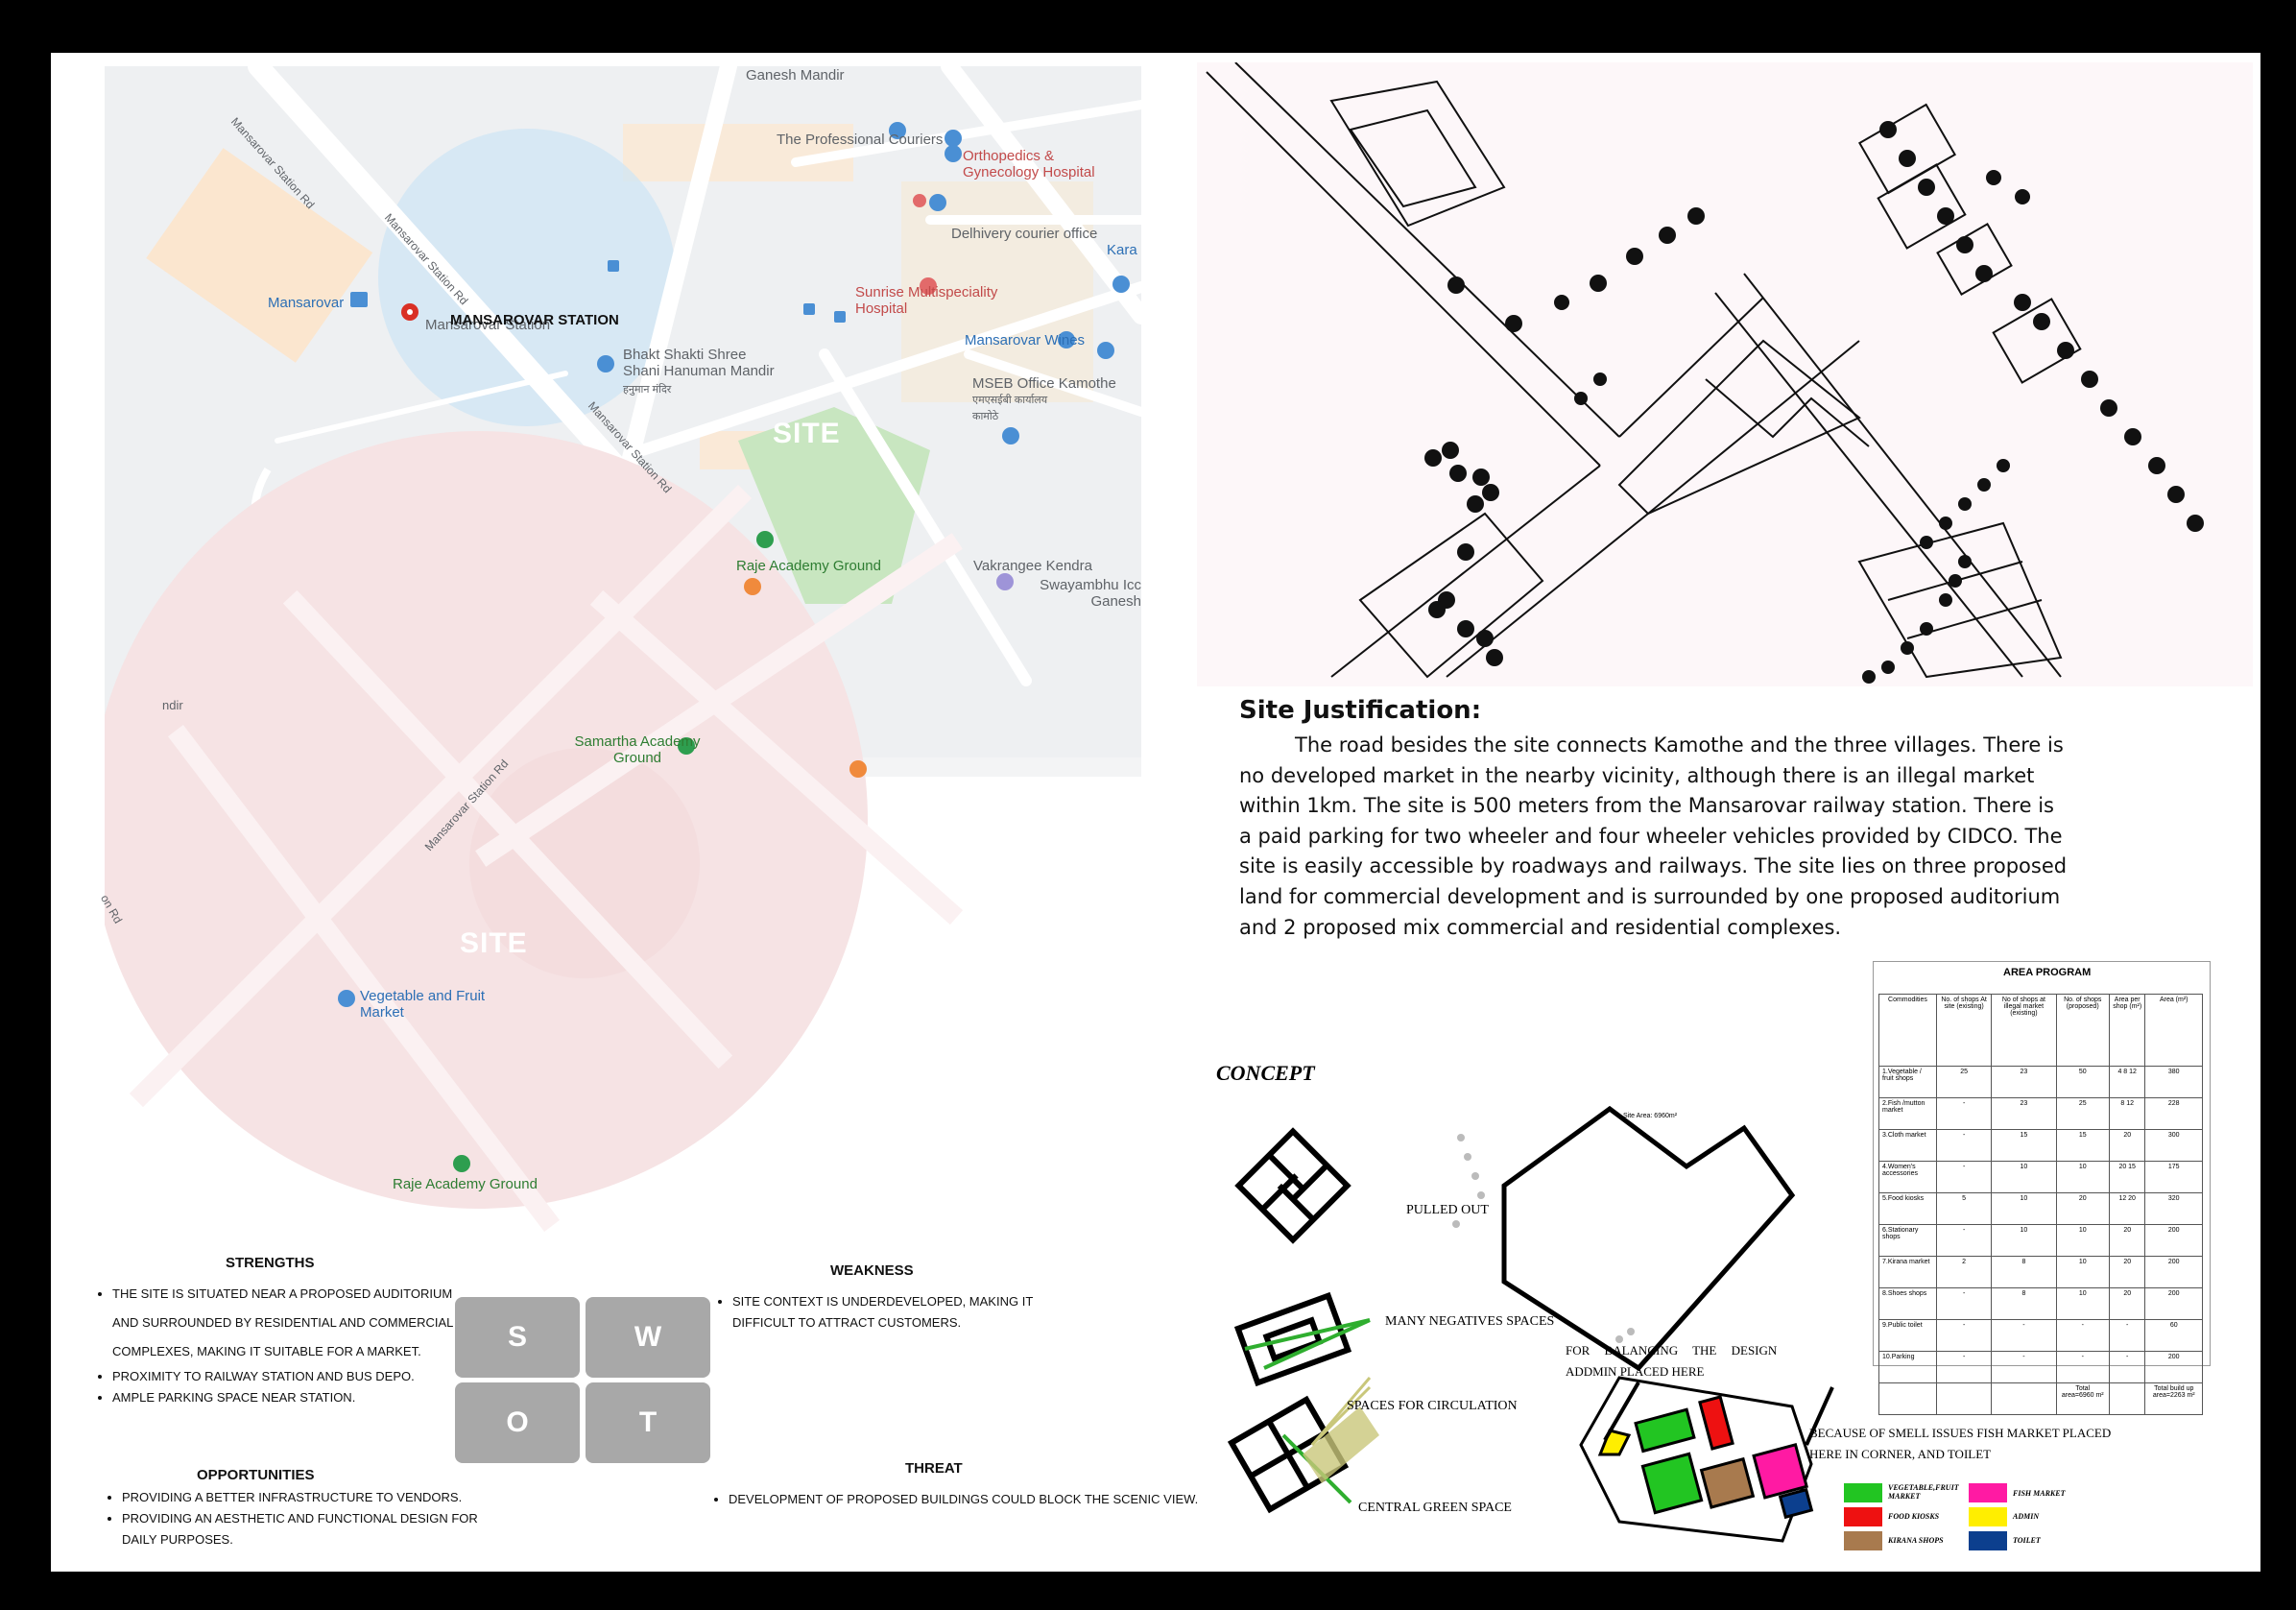  What do you see at coordinates (1908, 1272) in the screenshot?
I see `table-cell: 7.Kirana market` at bounding box center [1908, 1272].